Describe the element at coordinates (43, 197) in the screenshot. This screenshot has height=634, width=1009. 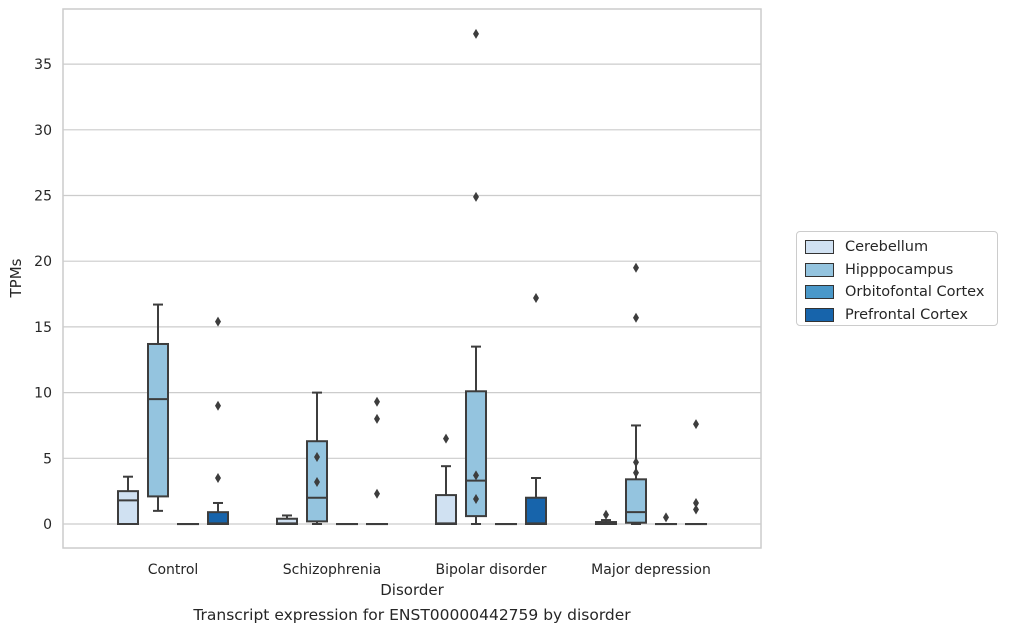
I see `y-tick-label: 25` at that location.